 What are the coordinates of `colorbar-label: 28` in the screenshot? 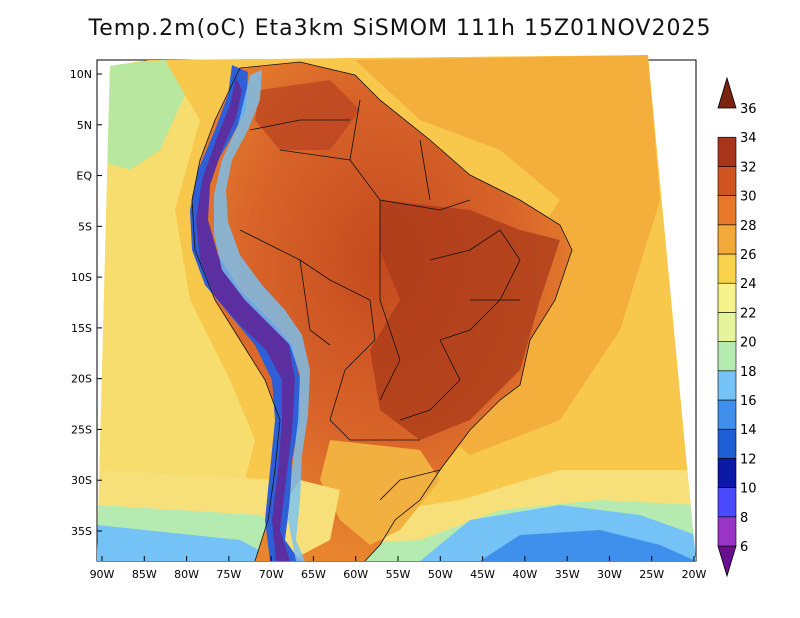 It's located at (748, 226).